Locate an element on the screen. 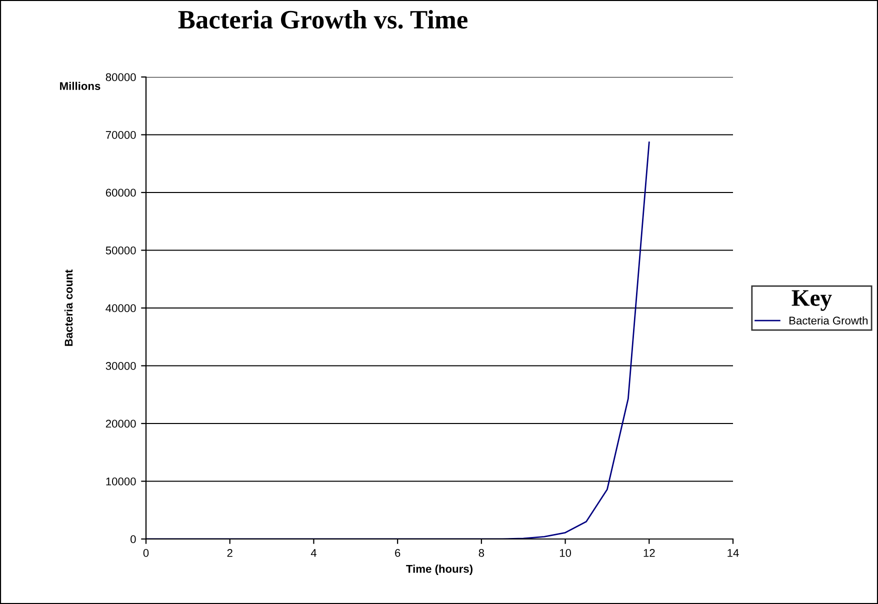 The height and width of the screenshot is (604, 878). legend-title: Key is located at coordinates (812, 300).